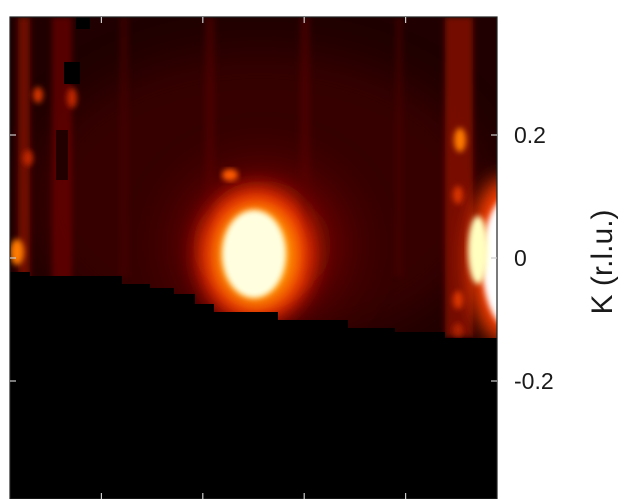  Describe the element at coordinates (520, 258) in the screenshot. I see `y-tick-label: 0` at that location.